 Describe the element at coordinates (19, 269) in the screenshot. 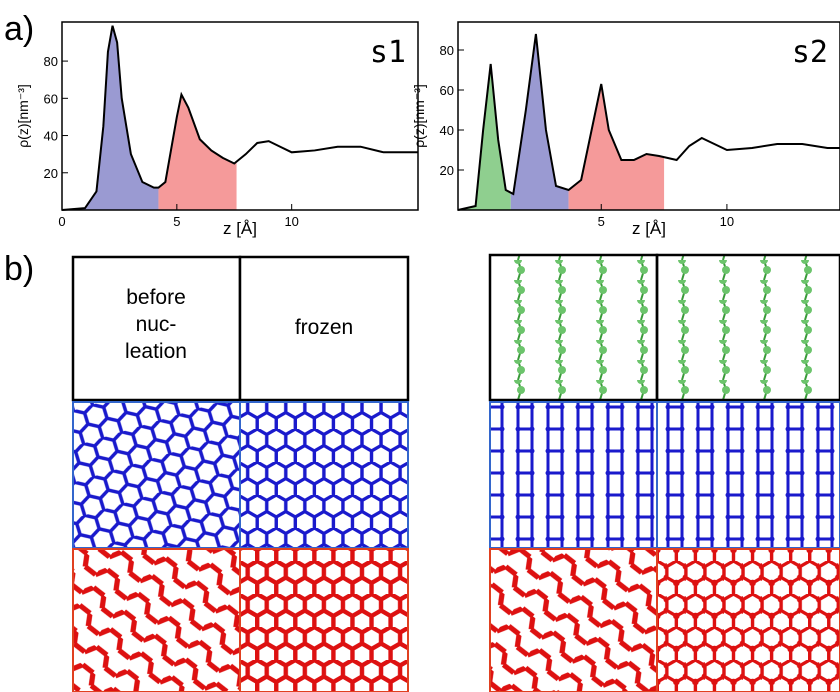

I see `panel-label: b)` at that location.